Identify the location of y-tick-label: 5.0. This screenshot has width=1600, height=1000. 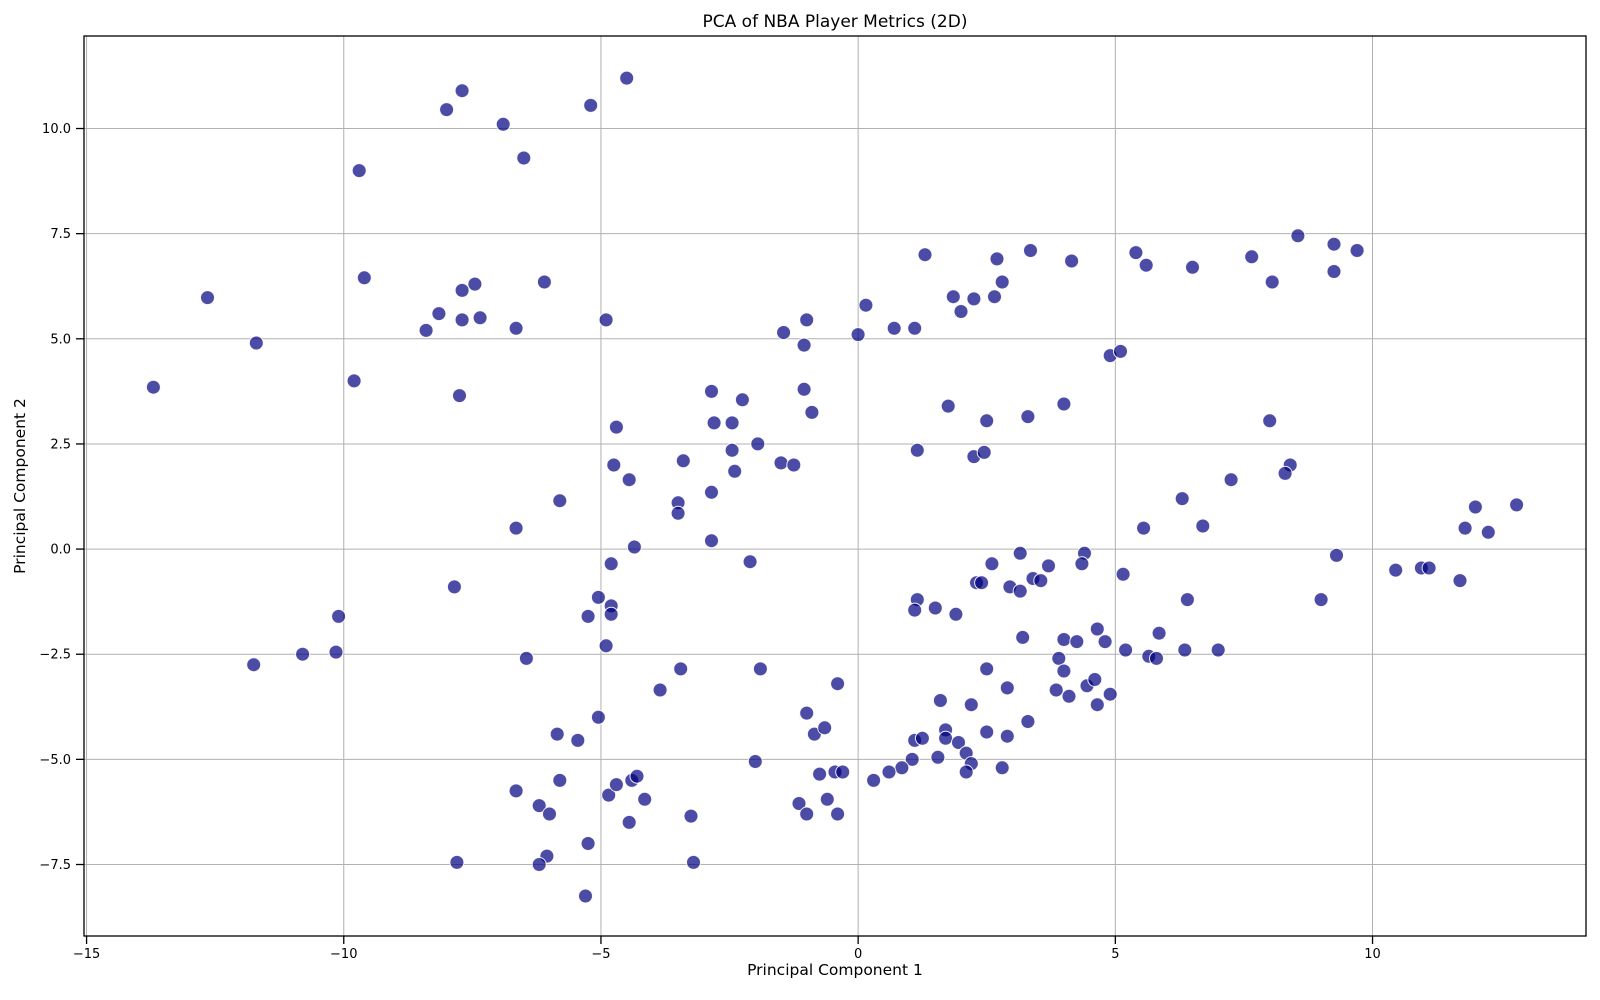
(60, 339).